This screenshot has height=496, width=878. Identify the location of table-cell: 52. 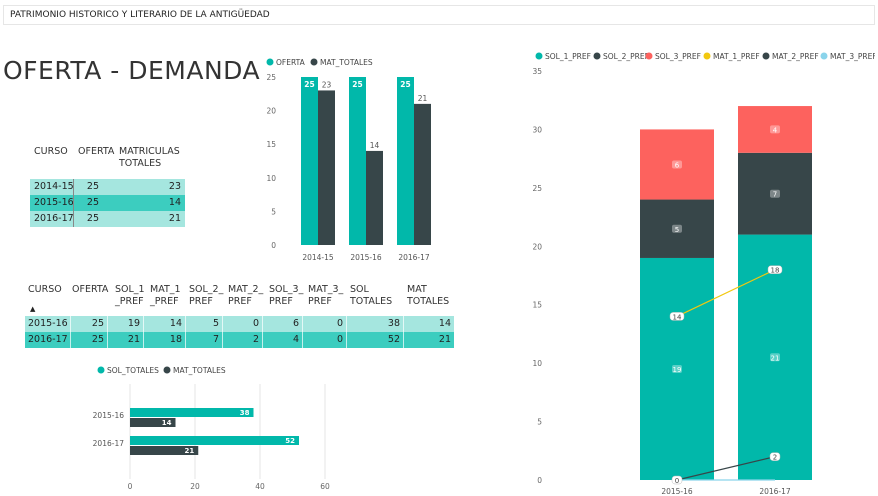
(393, 339).